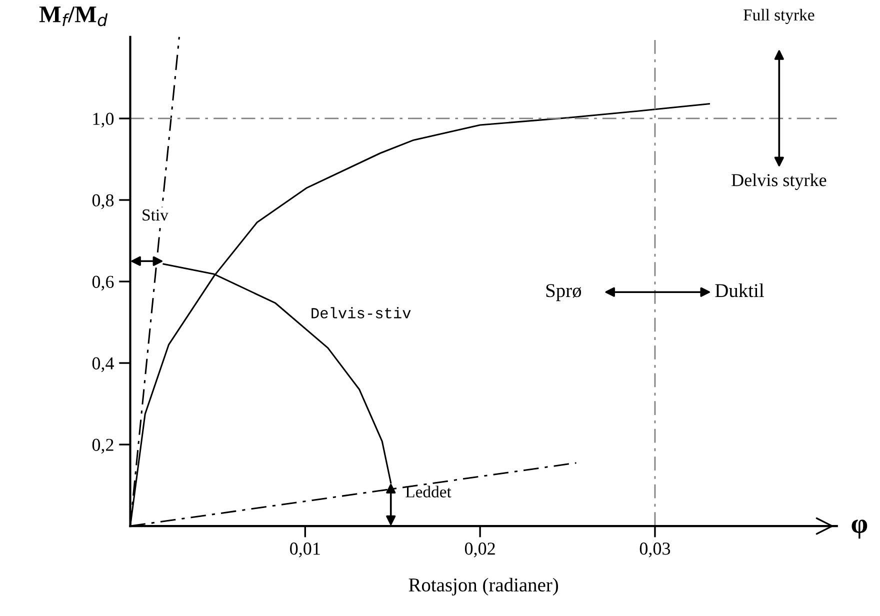 This screenshot has width=880, height=616. What do you see at coordinates (103, 120) in the screenshot?
I see `y-tick-label: 1,0` at bounding box center [103, 120].